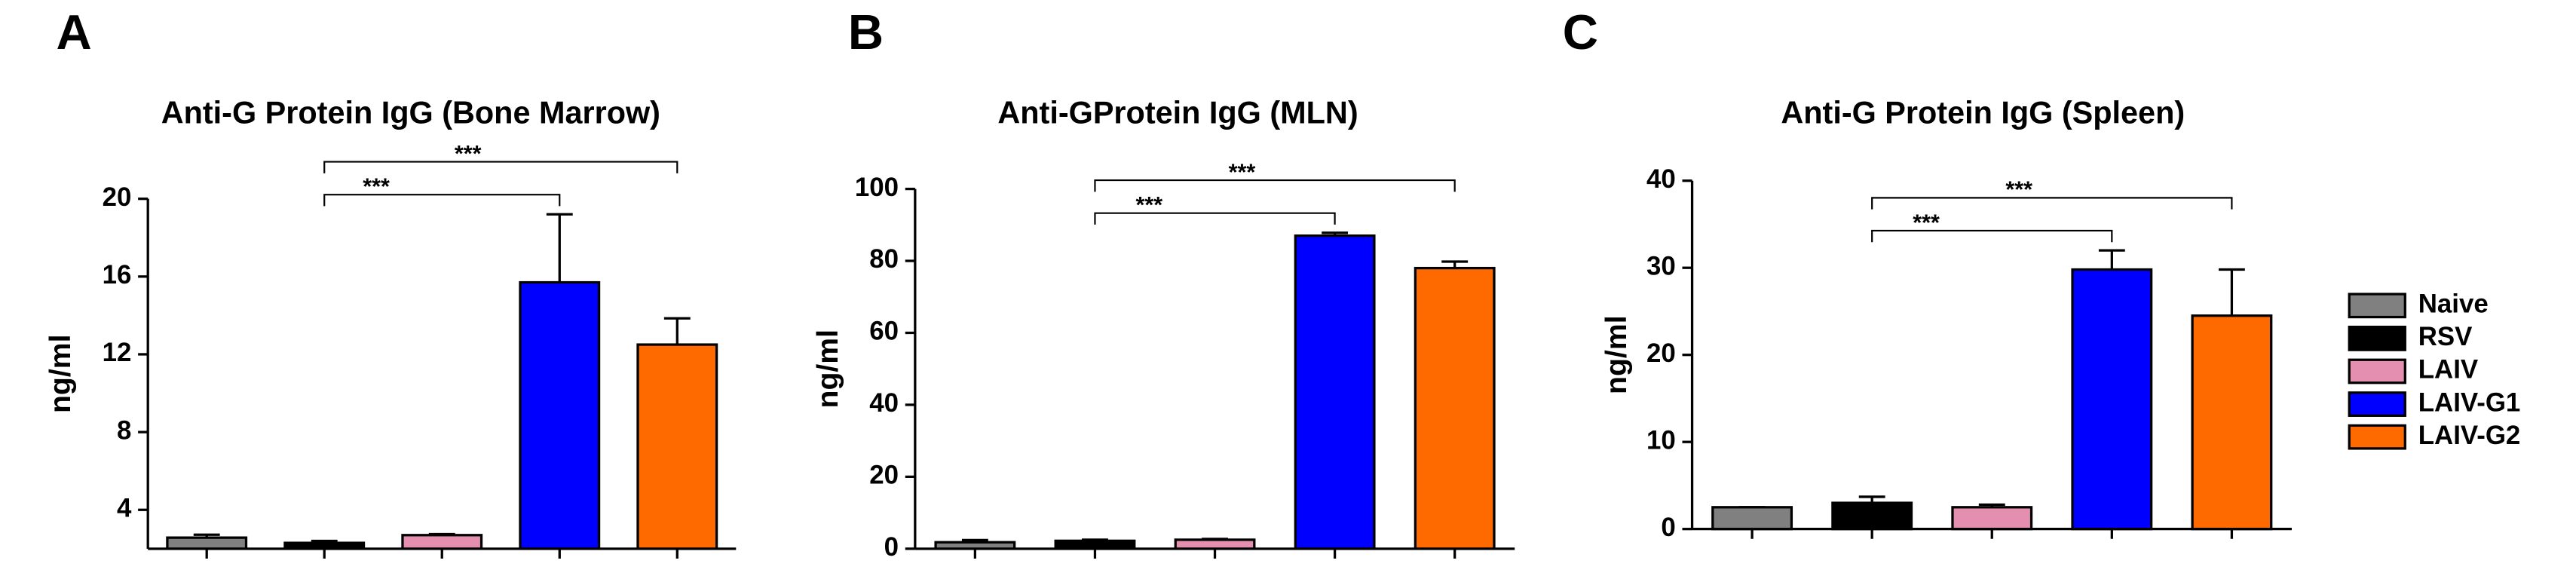 The image size is (2576, 576). I want to click on y-tick-label: 80, so click(884, 259).